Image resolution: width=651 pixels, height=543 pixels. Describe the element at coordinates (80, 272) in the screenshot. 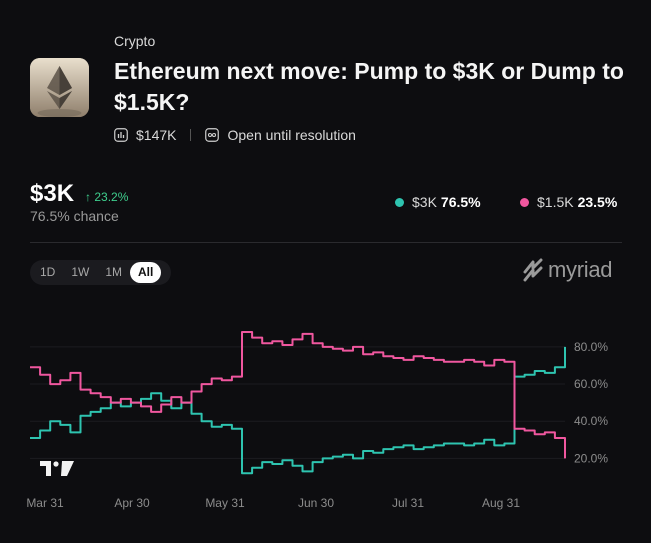

I see `tab-1w: 1W` at that location.